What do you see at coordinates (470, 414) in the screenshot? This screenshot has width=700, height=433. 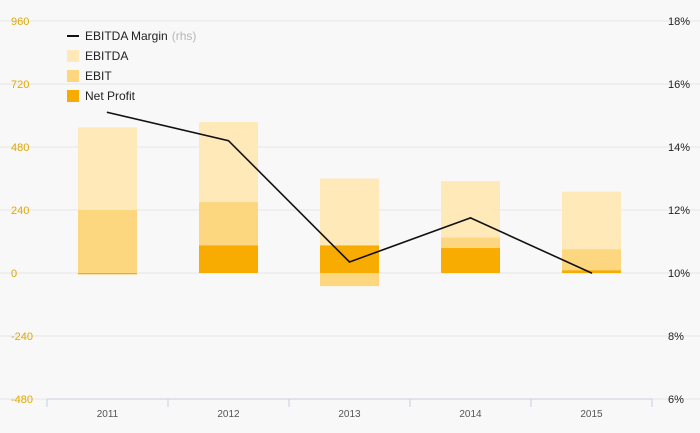 I see `x-tick-label: 2014` at bounding box center [470, 414].